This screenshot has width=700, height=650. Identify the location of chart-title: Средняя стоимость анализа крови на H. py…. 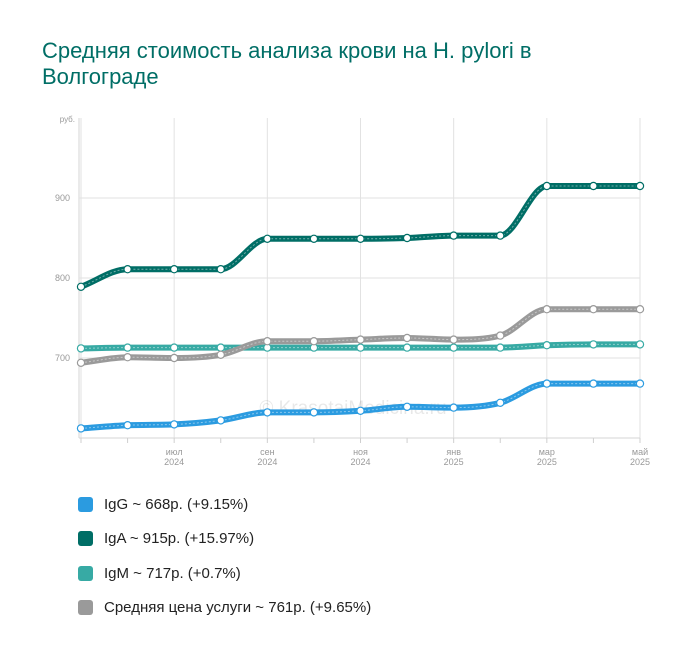
(287, 63).